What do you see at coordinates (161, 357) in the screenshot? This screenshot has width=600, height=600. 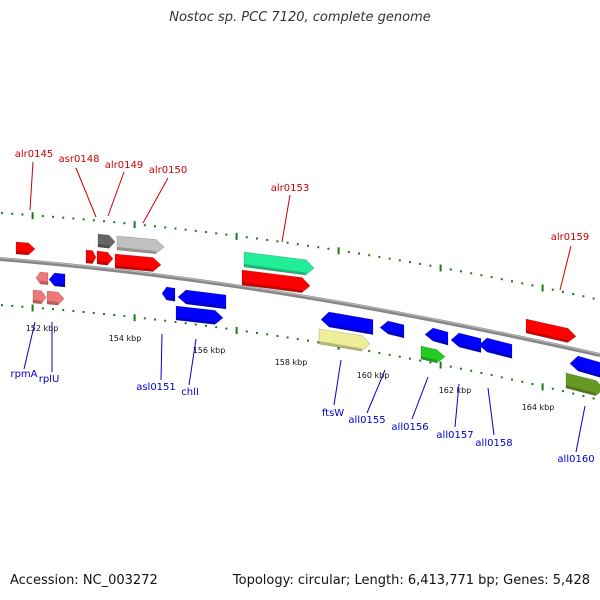 I see `asl0151-leader-line` at bounding box center [161, 357].